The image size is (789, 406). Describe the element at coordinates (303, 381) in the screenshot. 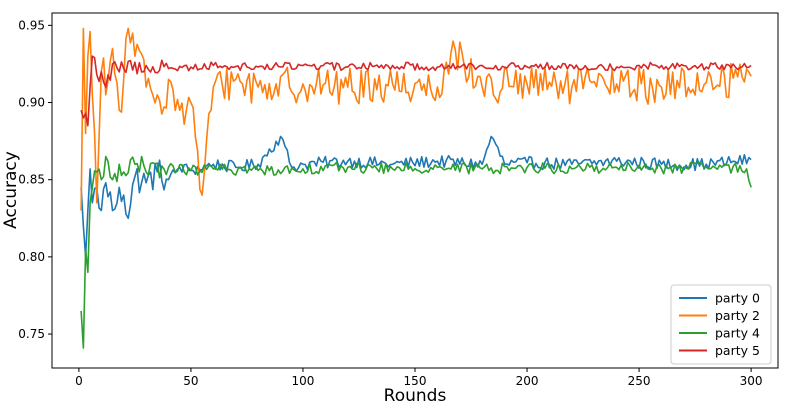

I see `x-tick-label: 100` at that location.